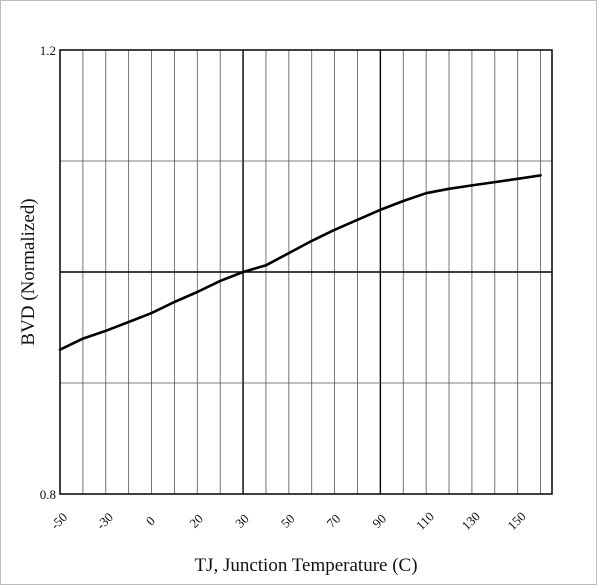  Describe the element at coordinates (379, 521) in the screenshot. I see `x-tick-label: 90` at that location.